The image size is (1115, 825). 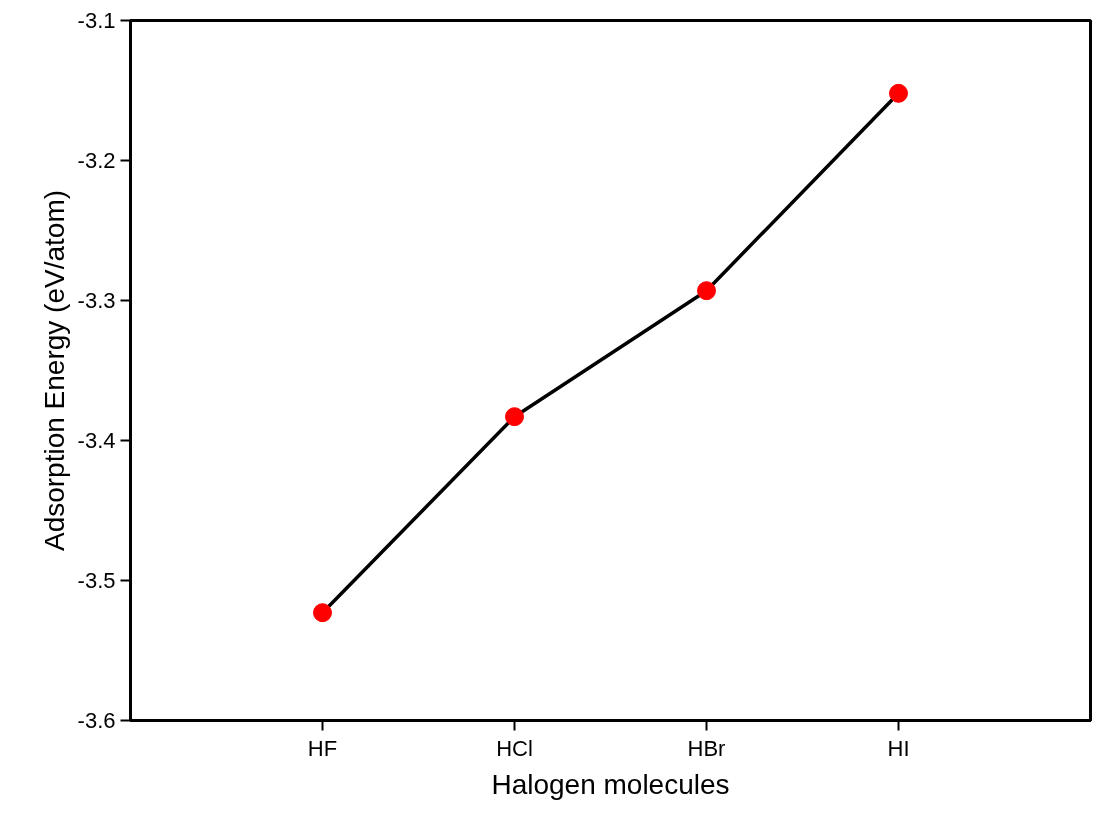 I want to click on y-axis-title: Adsorption Energy (eV/atom), so click(x=54, y=370).